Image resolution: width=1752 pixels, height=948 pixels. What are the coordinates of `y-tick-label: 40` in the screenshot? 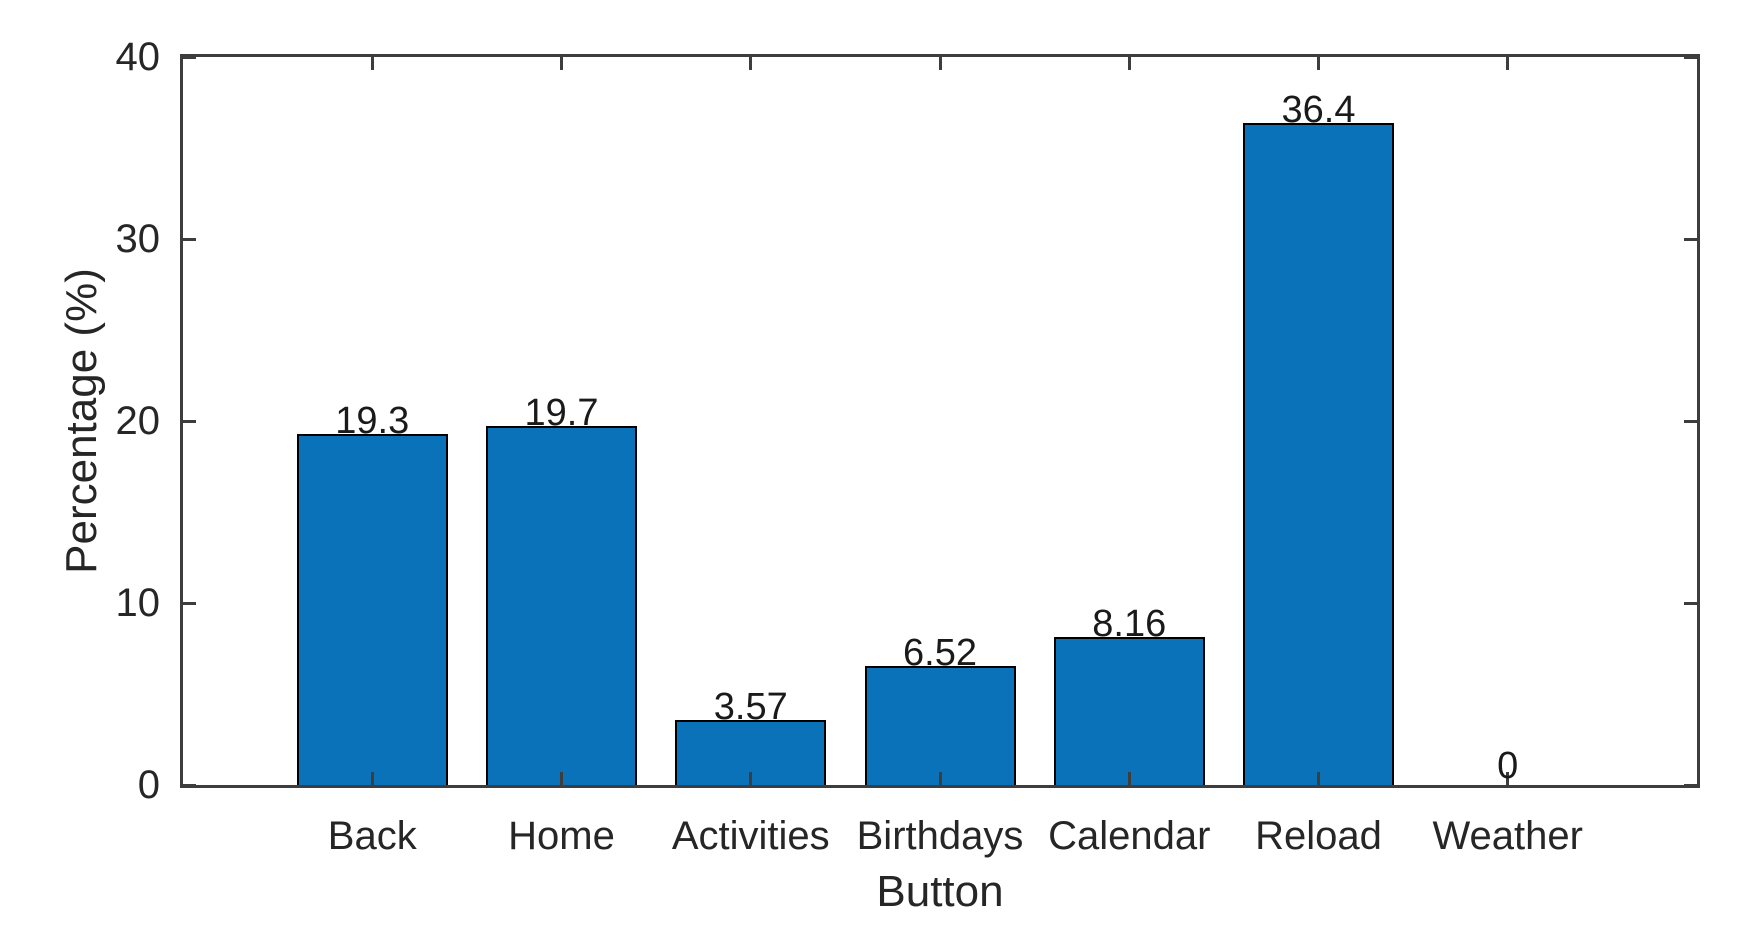 It's located at (138, 57).